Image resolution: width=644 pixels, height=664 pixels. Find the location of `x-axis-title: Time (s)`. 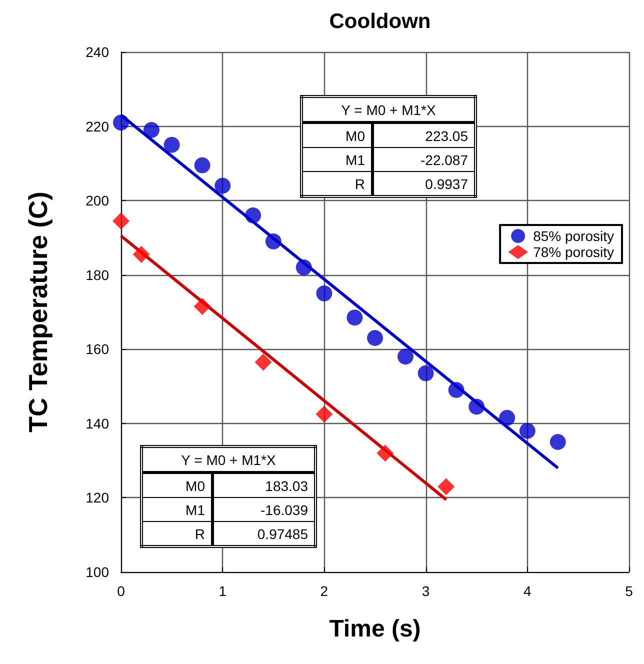

x-axis-title: Time (s) is located at coordinates (375, 629).